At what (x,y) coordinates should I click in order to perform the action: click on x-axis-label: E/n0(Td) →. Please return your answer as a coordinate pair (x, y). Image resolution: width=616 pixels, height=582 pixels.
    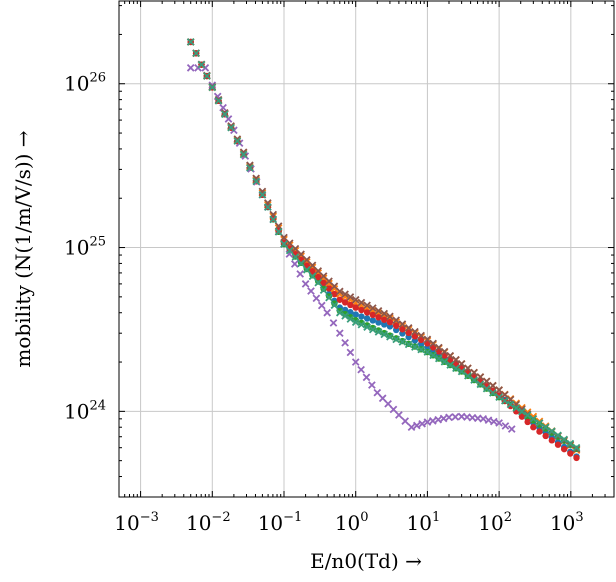
    Looking at the image, I should click on (366, 561).